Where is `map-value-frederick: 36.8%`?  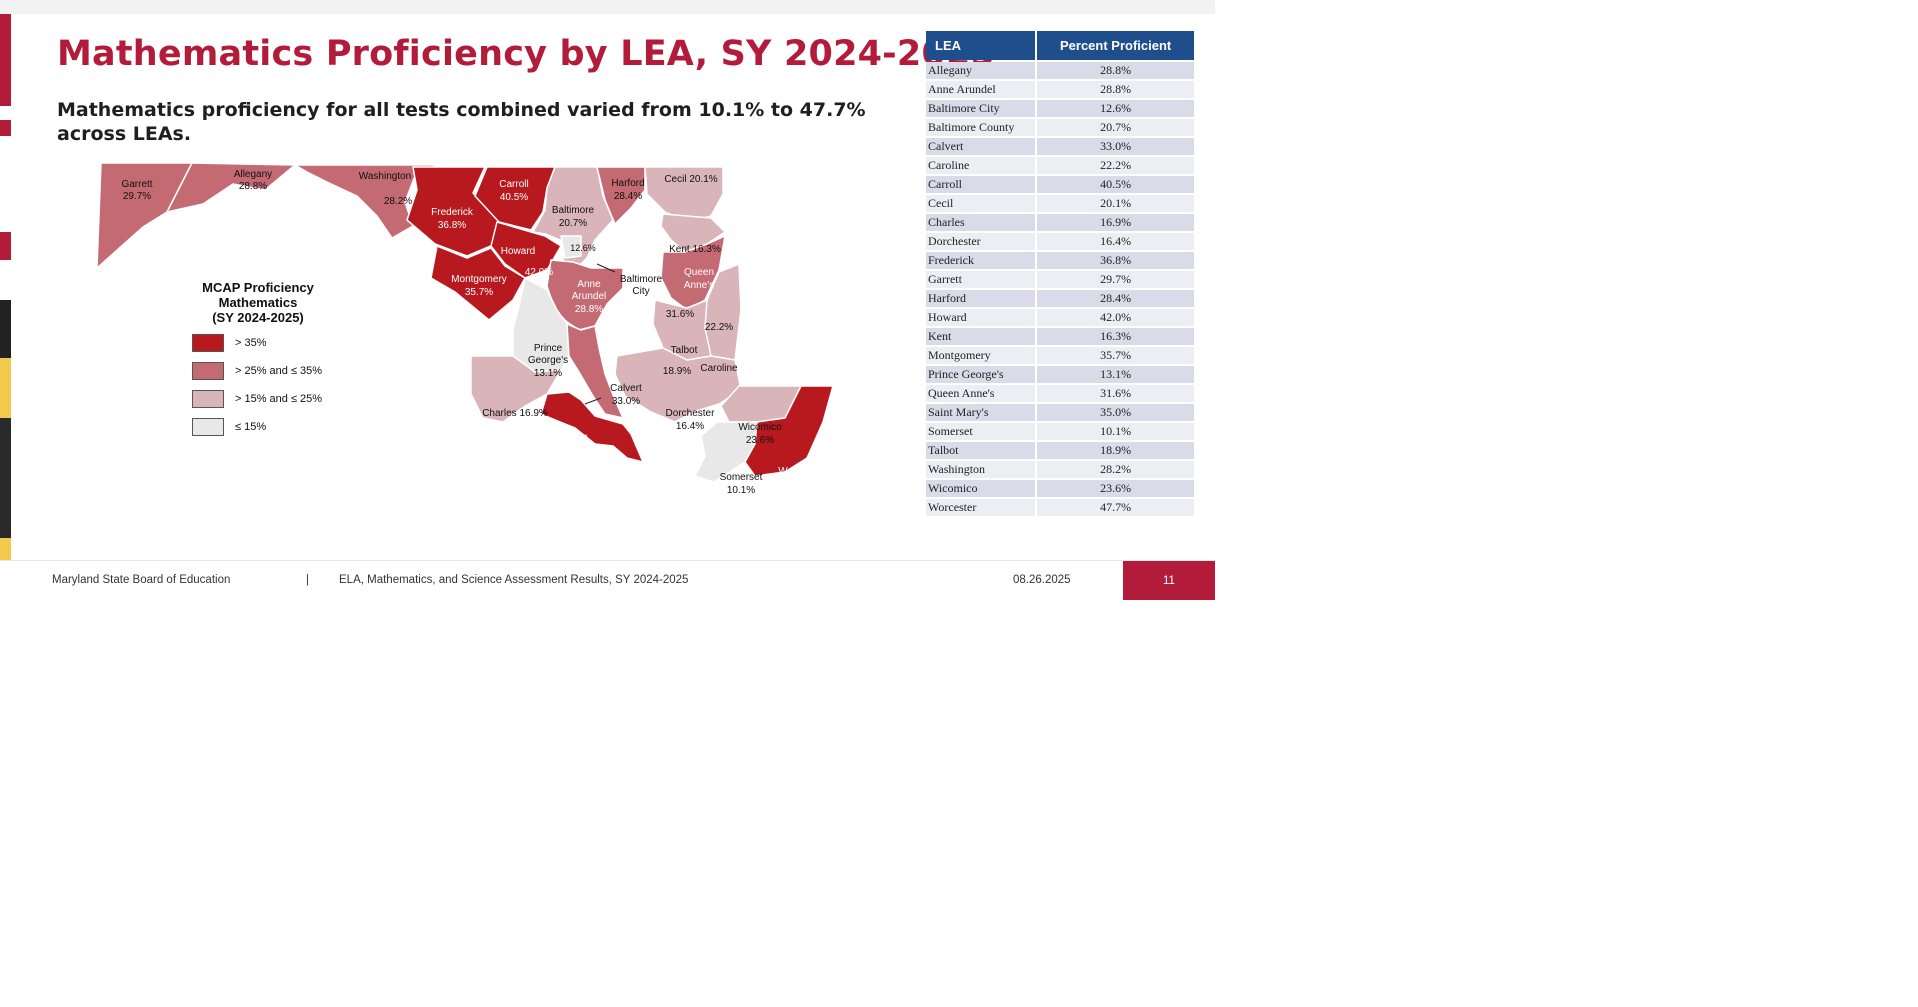
map-value-frederick: 36.8% is located at coordinates (452, 225).